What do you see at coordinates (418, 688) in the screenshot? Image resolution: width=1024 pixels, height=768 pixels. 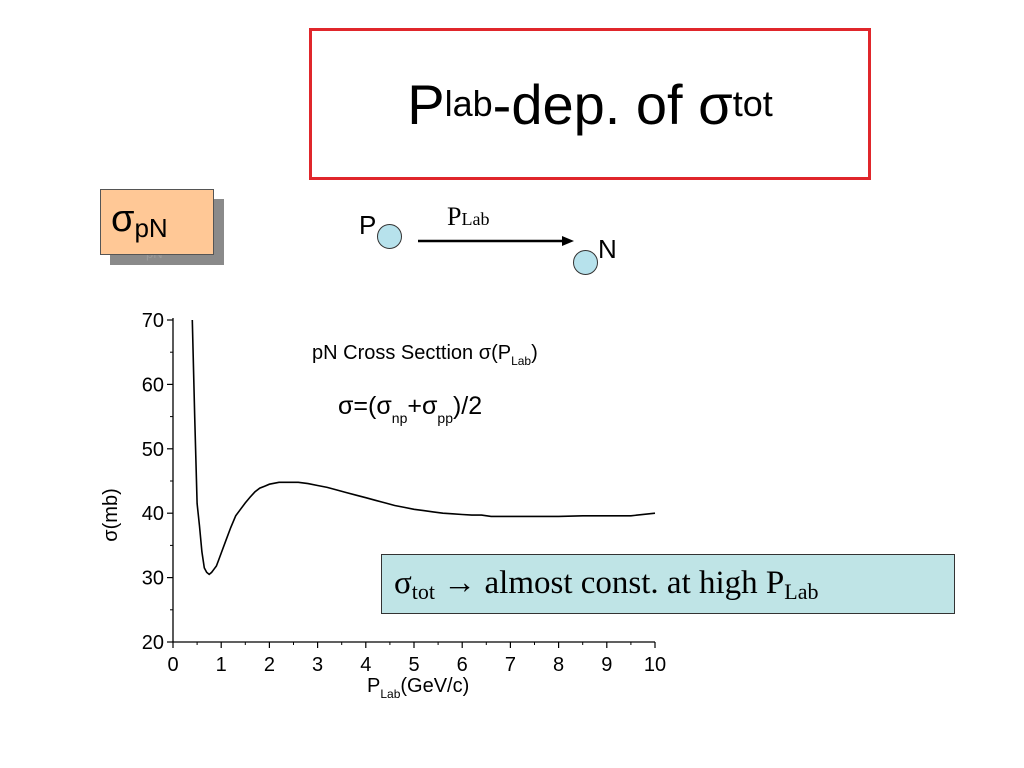 I see `x-axis-label: PLab(GeV/c)` at bounding box center [418, 688].